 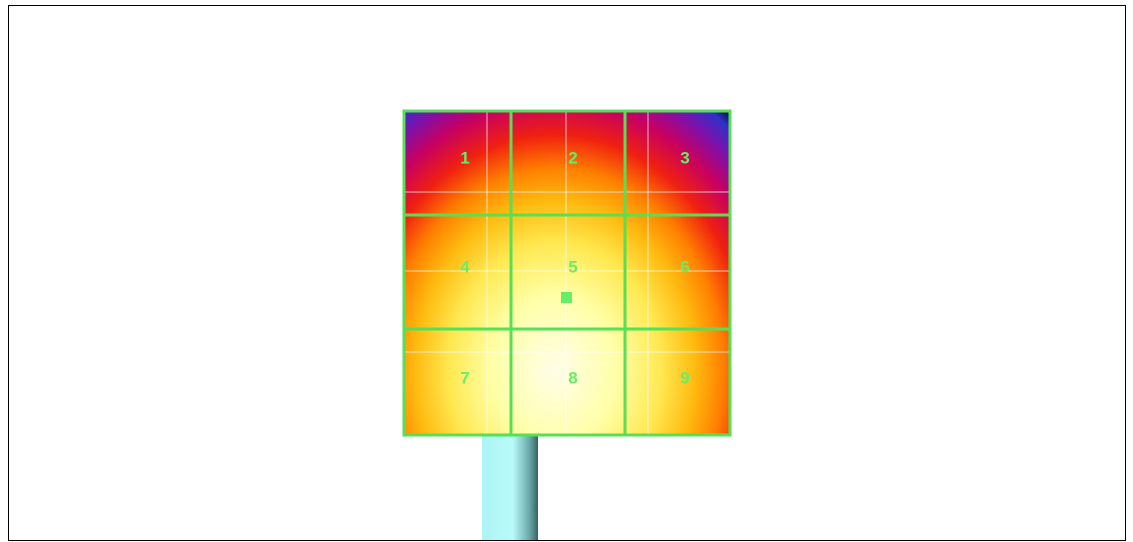 What do you see at coordinates (572, 377) in the screenshot?
I see `zone-label: 8` at bounding box center [572, 377].